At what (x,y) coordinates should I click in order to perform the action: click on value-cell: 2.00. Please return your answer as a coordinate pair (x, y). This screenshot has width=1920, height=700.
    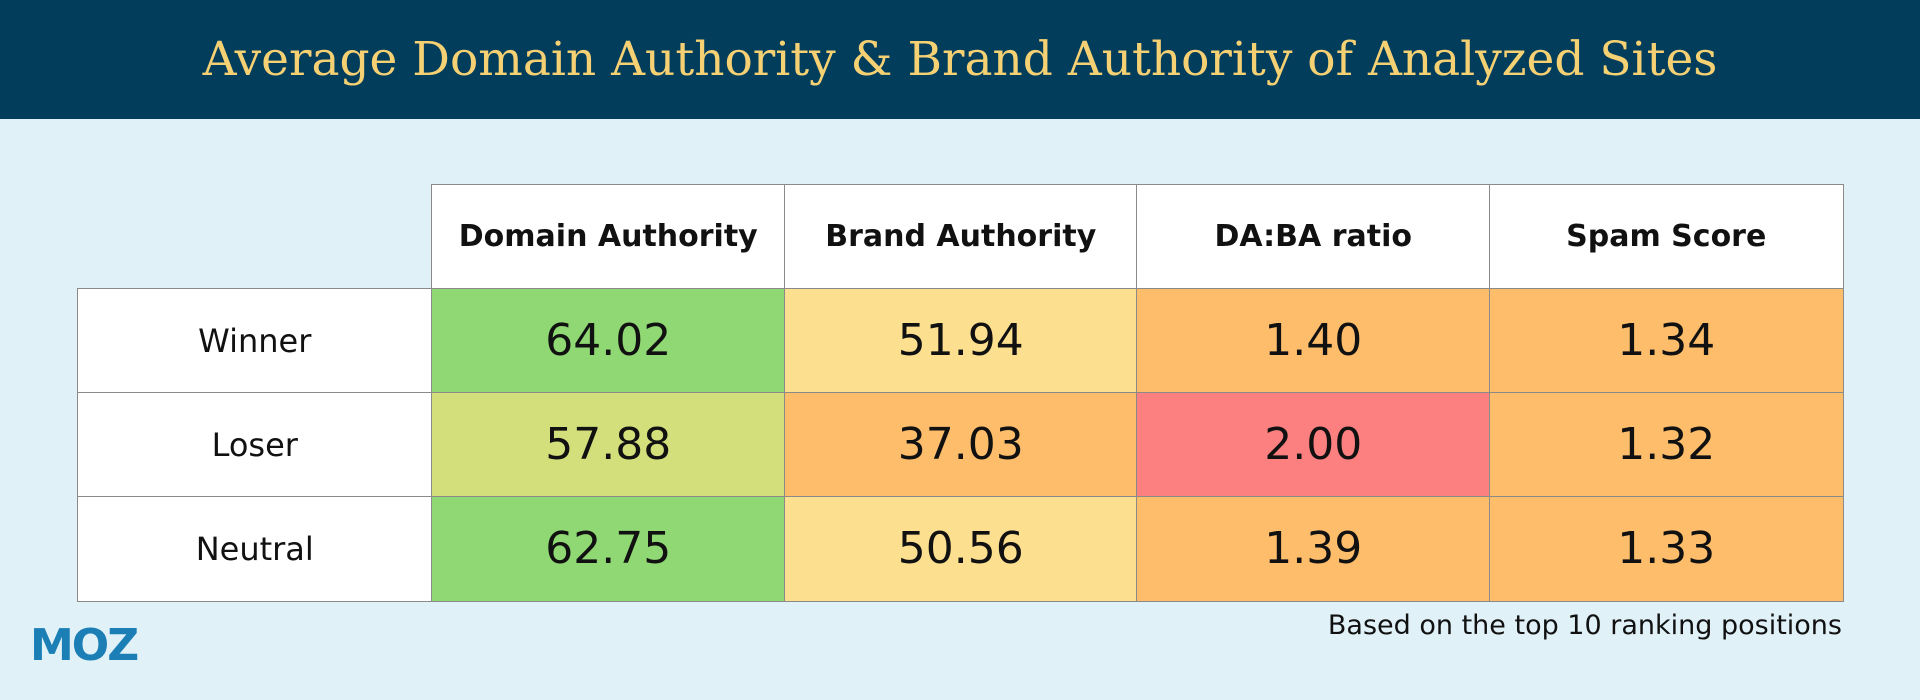
    Looking at the image, I should click on (1313, 445).